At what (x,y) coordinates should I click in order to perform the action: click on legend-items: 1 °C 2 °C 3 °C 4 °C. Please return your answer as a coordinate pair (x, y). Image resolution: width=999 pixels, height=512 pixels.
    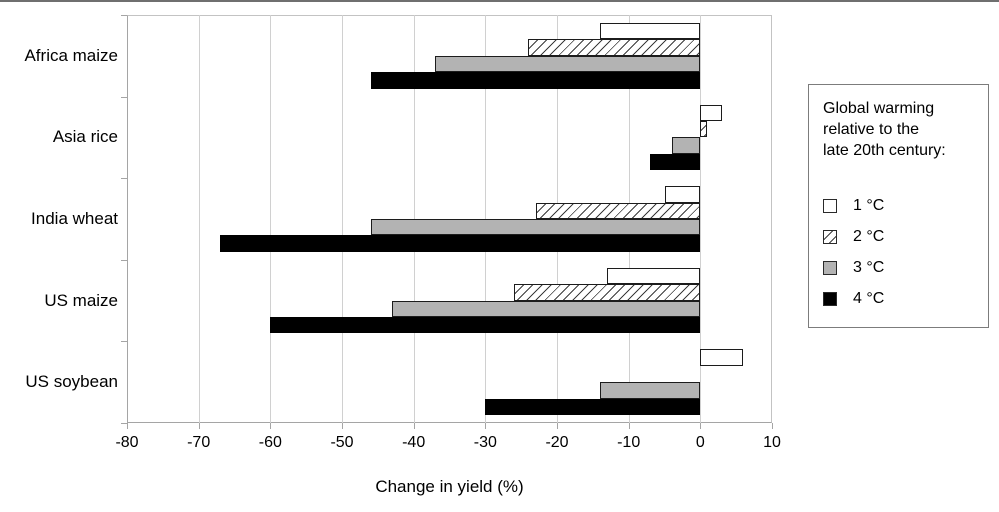
    Looking at the image, I should click on (898, 252).